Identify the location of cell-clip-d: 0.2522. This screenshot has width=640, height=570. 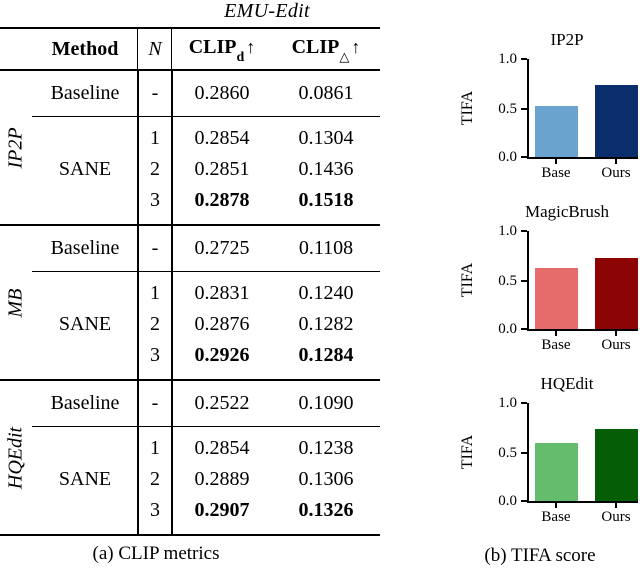
(222, 403).